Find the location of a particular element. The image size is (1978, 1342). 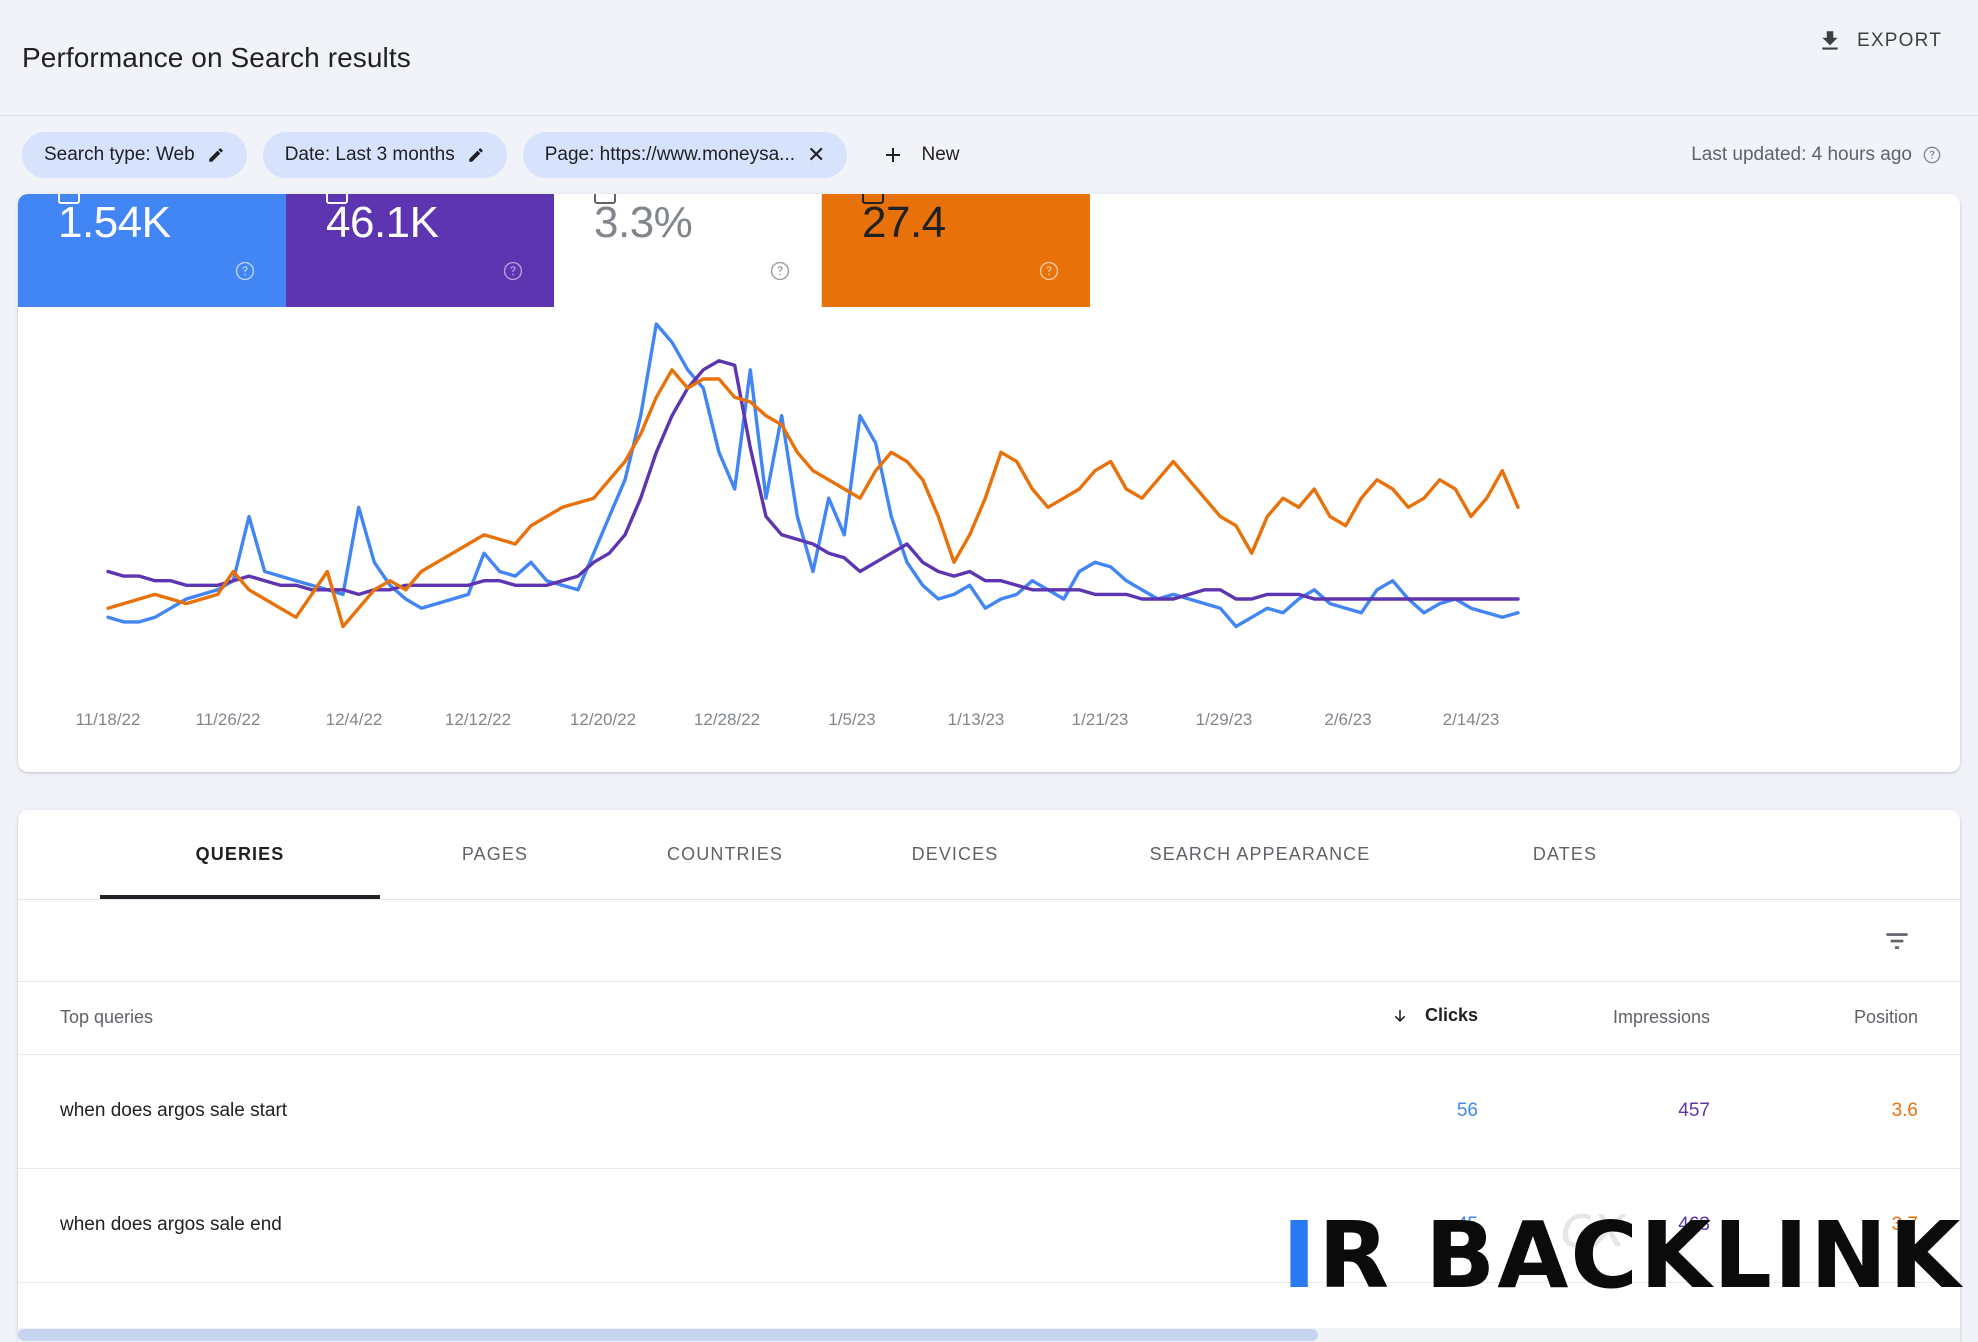

tab-label: DEVICES is located at coordinates (955, 854).